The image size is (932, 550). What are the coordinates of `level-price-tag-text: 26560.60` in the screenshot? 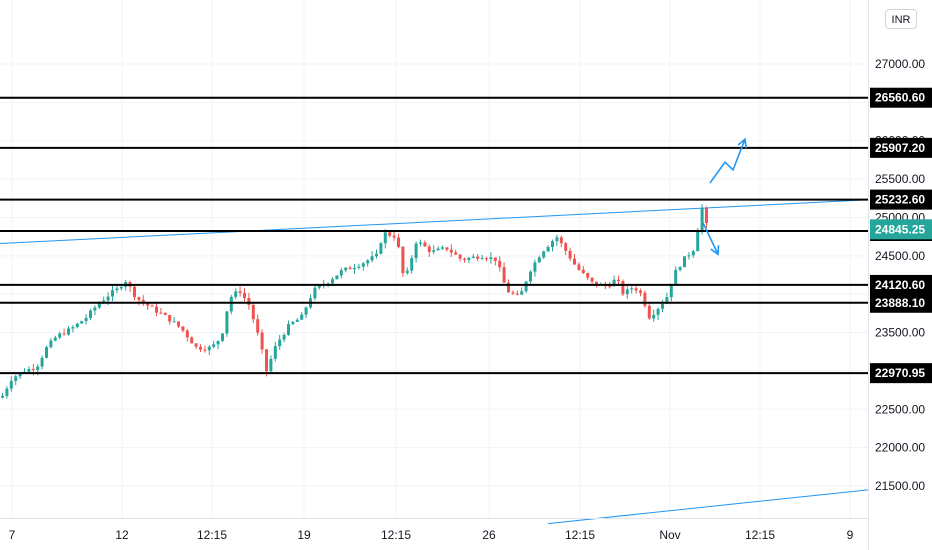 It's located at (900, 98).